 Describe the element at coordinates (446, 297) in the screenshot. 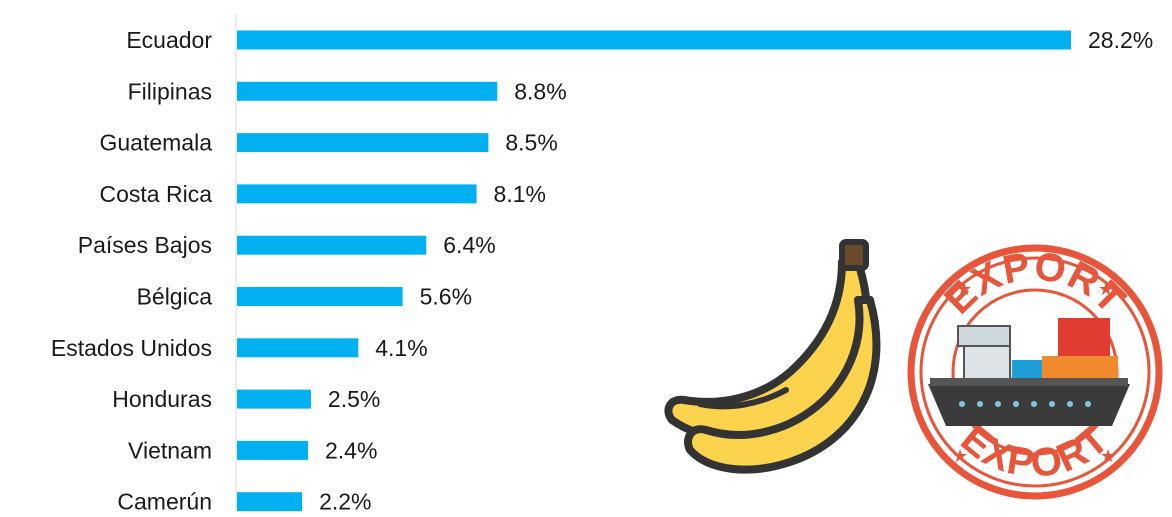

I see `value-label: 5.6%` at that location.